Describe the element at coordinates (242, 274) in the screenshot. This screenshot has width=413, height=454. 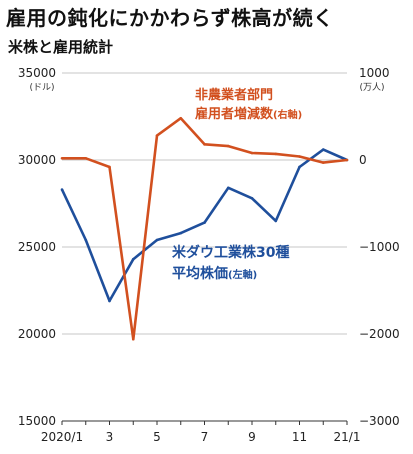
I see `dow-label-axis: (左軸)` at that location.